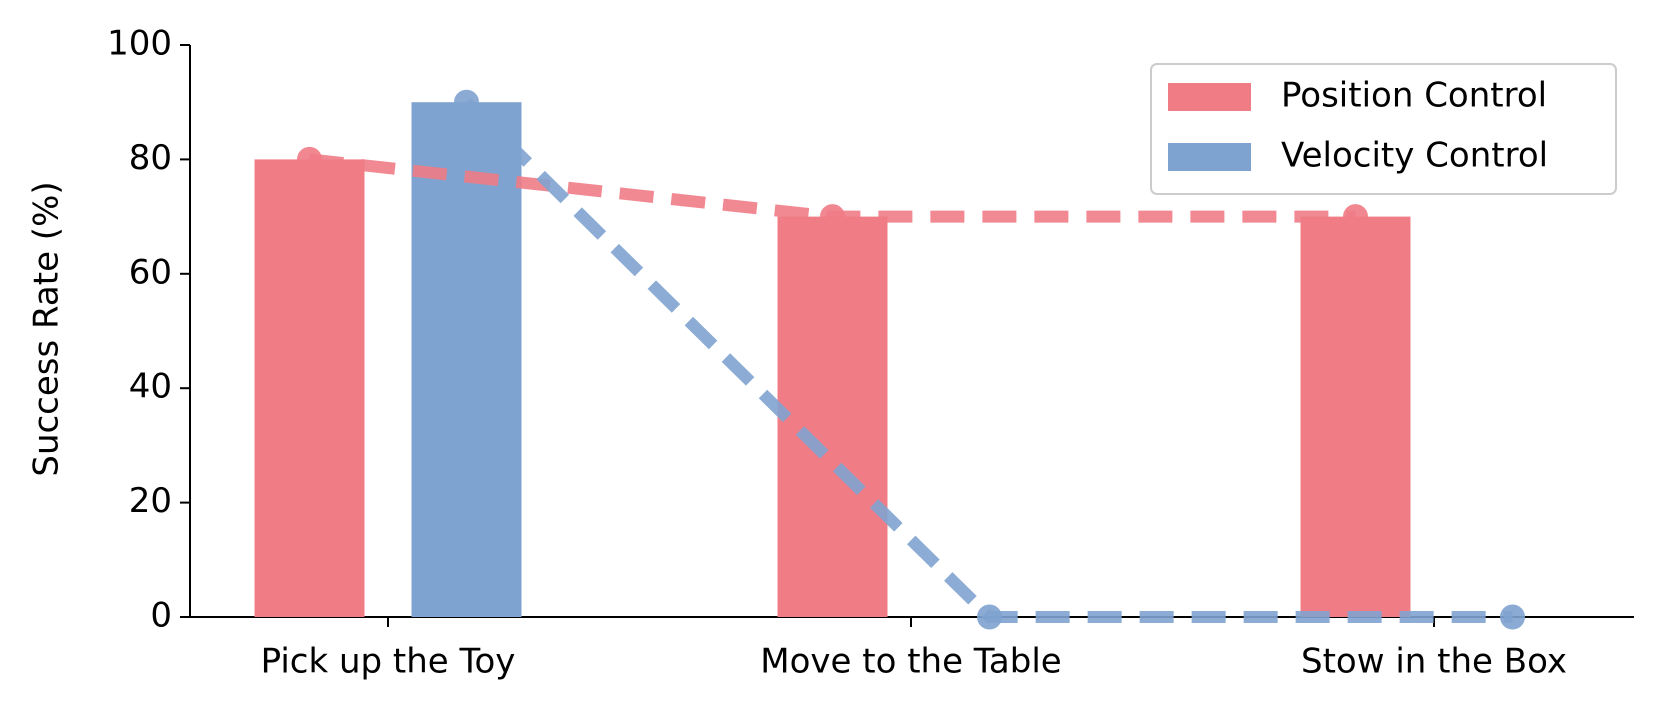  Describe the element at coordinates (388, 662) in the screenshot. I see `x-tick-label: Pick up the Toy` at that location.